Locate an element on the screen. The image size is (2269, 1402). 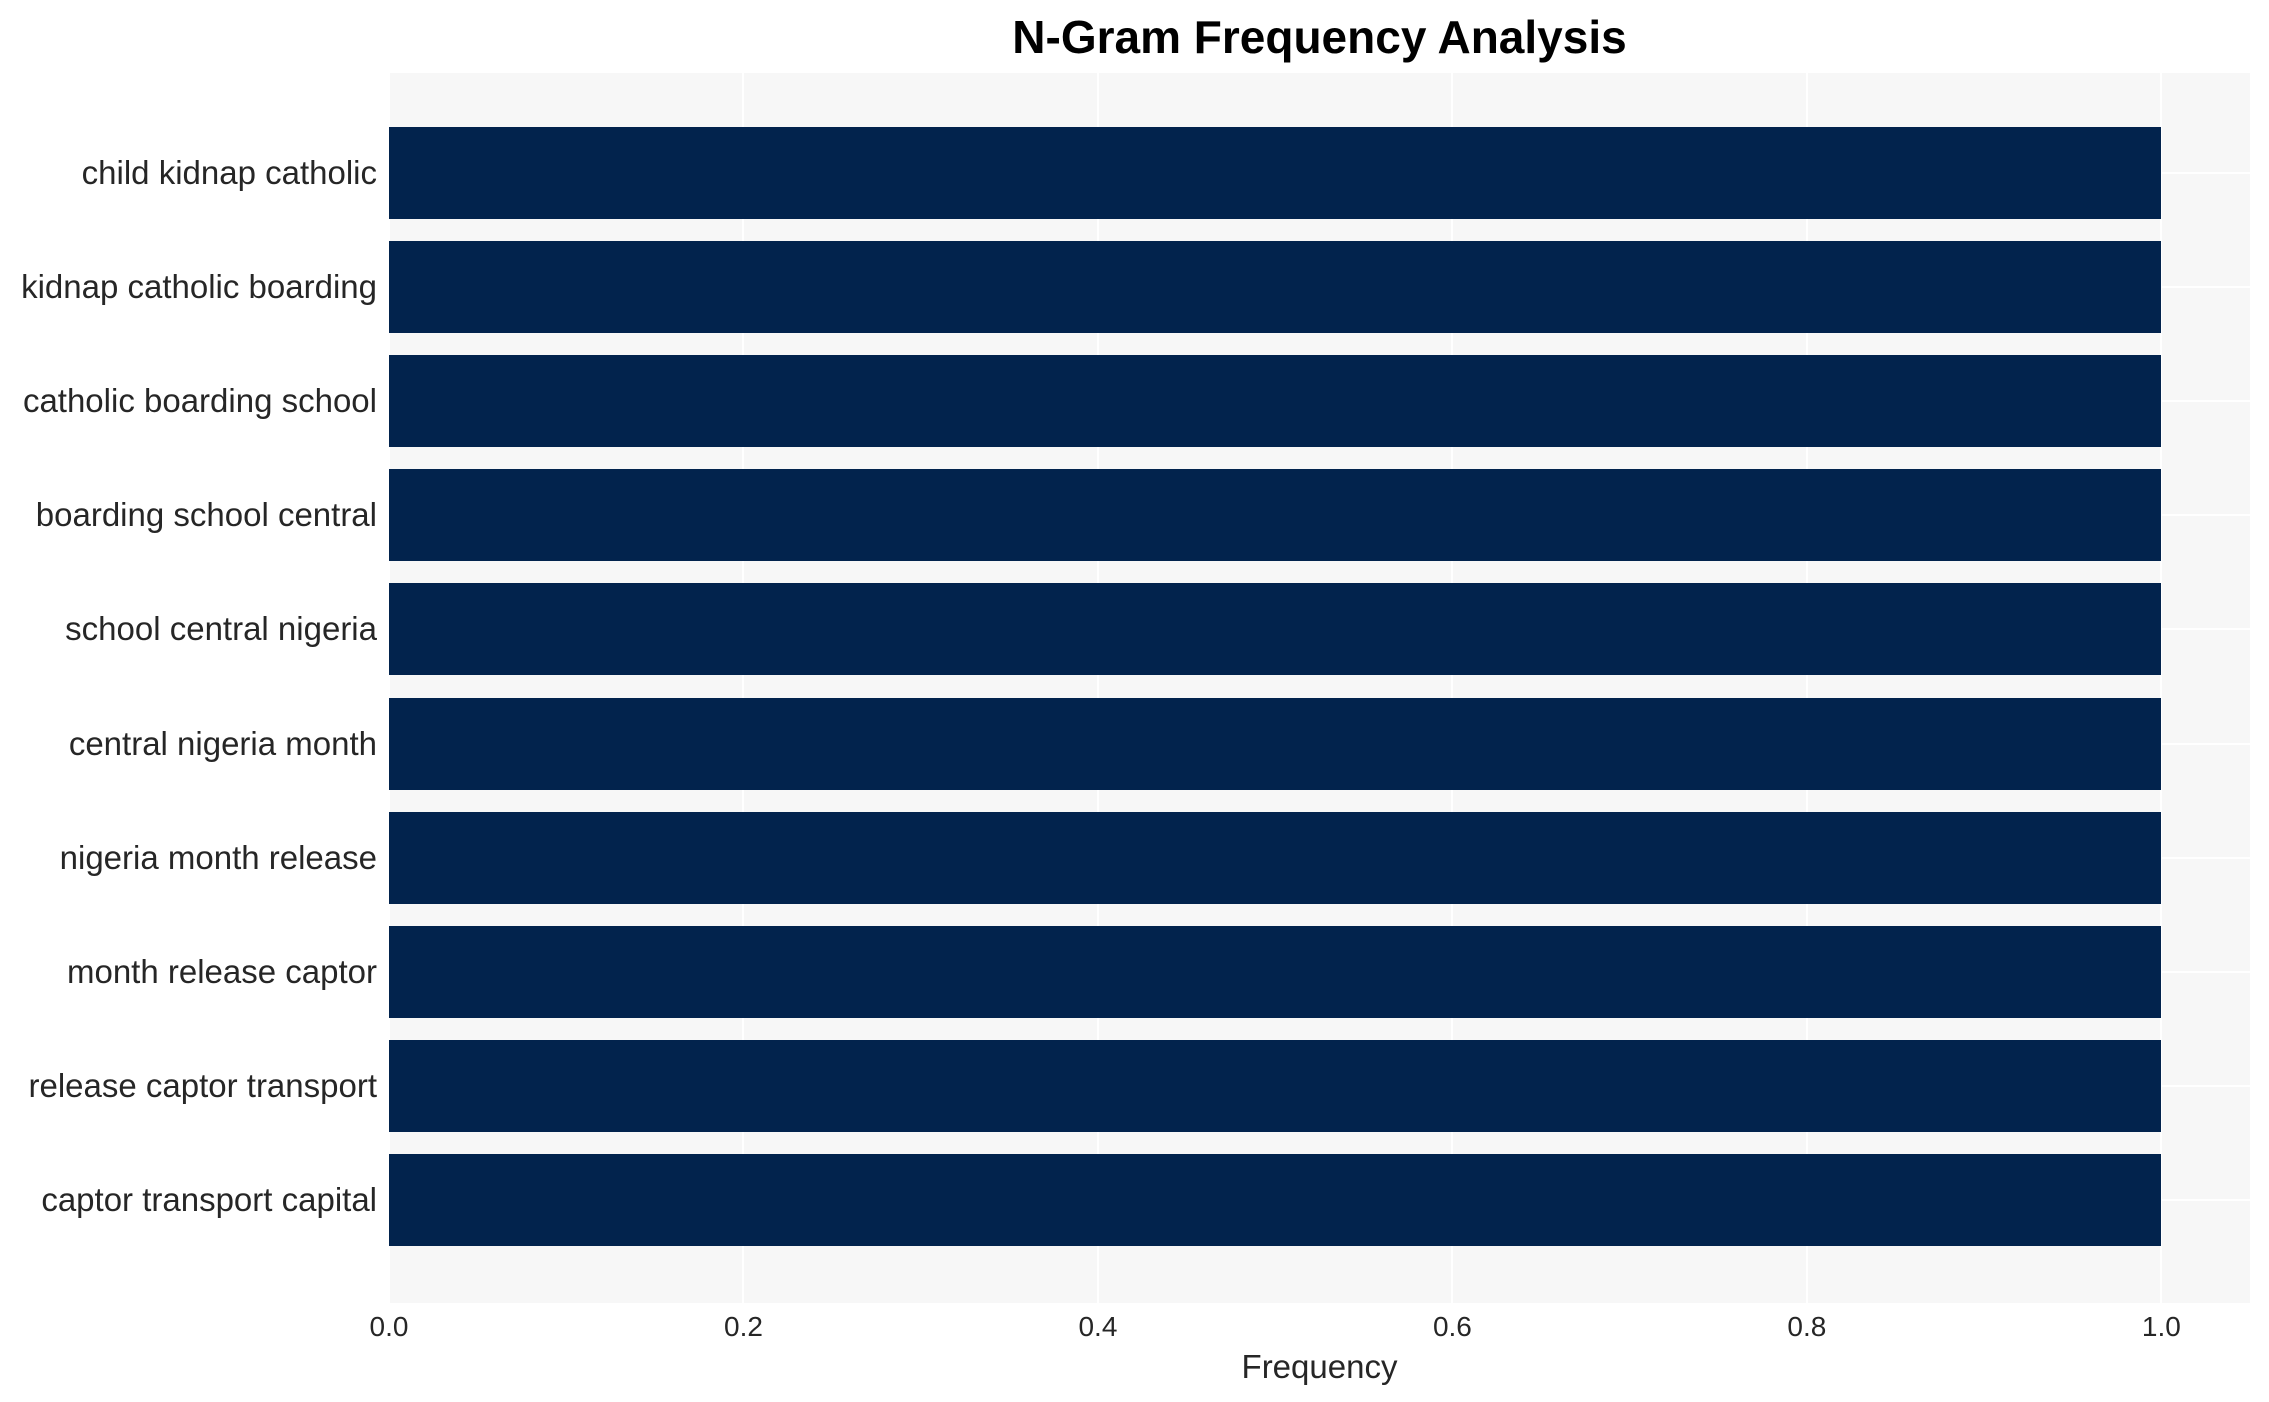
bar-row: kidnap catholic boarding is located at coordinates (1125, 287).